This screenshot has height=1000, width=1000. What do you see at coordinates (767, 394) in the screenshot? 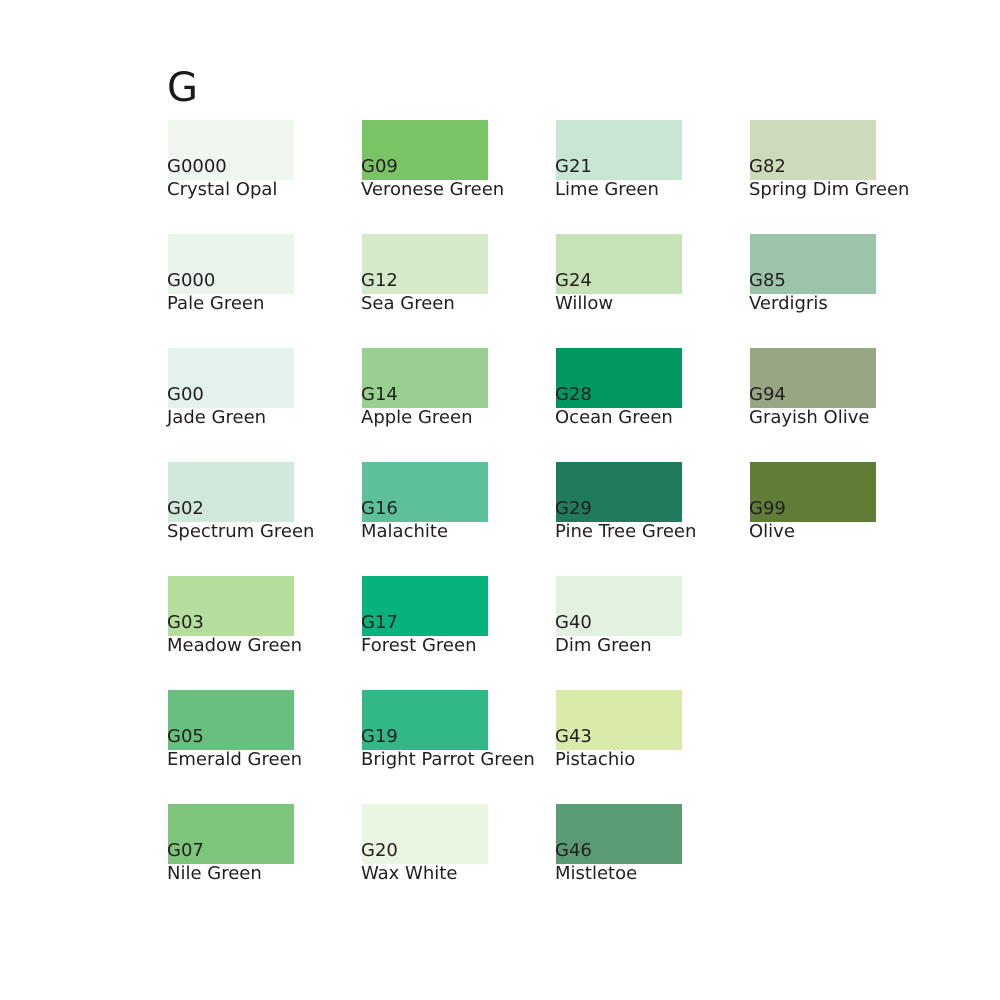
I see `swatch-code: G94` at bounding box center [767, 394].